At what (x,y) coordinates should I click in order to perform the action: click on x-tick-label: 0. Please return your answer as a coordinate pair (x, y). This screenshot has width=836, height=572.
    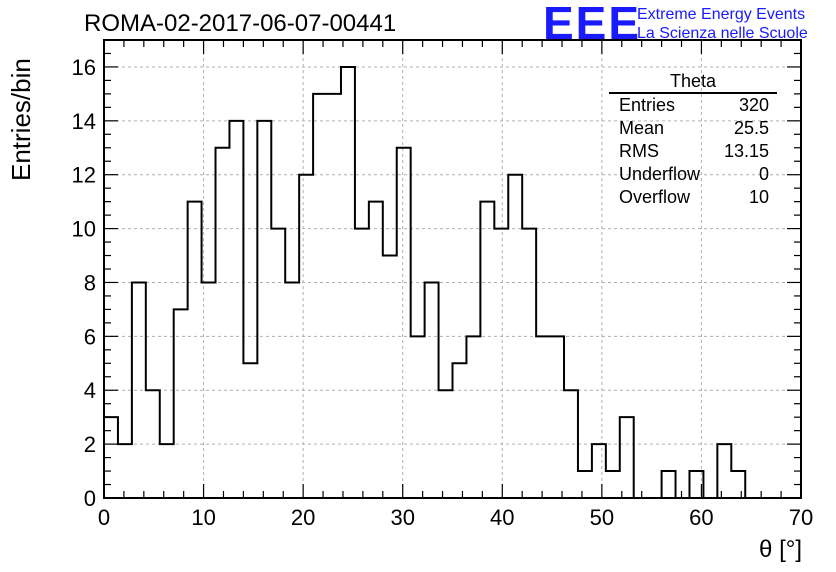
    Looking at the image, I should click on (104, 517).